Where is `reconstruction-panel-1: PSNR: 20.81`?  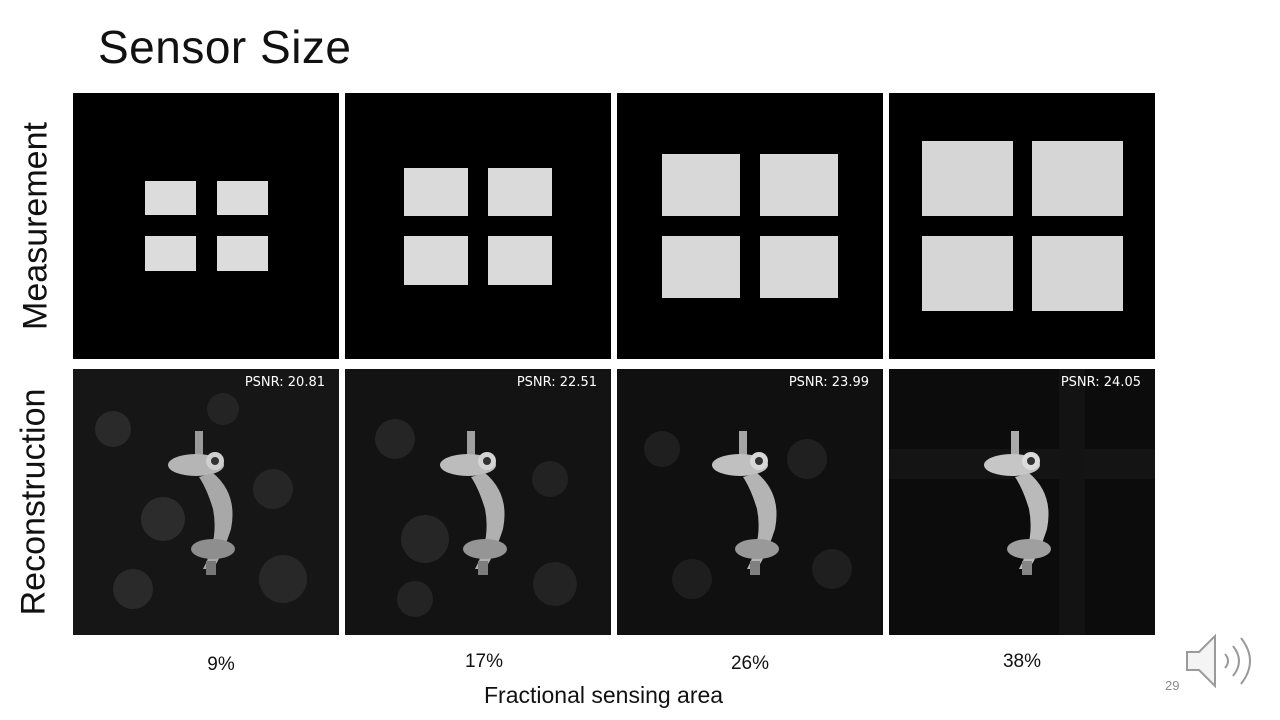
reconstruction-panel-1: PSNR: 20.81 is located at coordinates (206, 502).